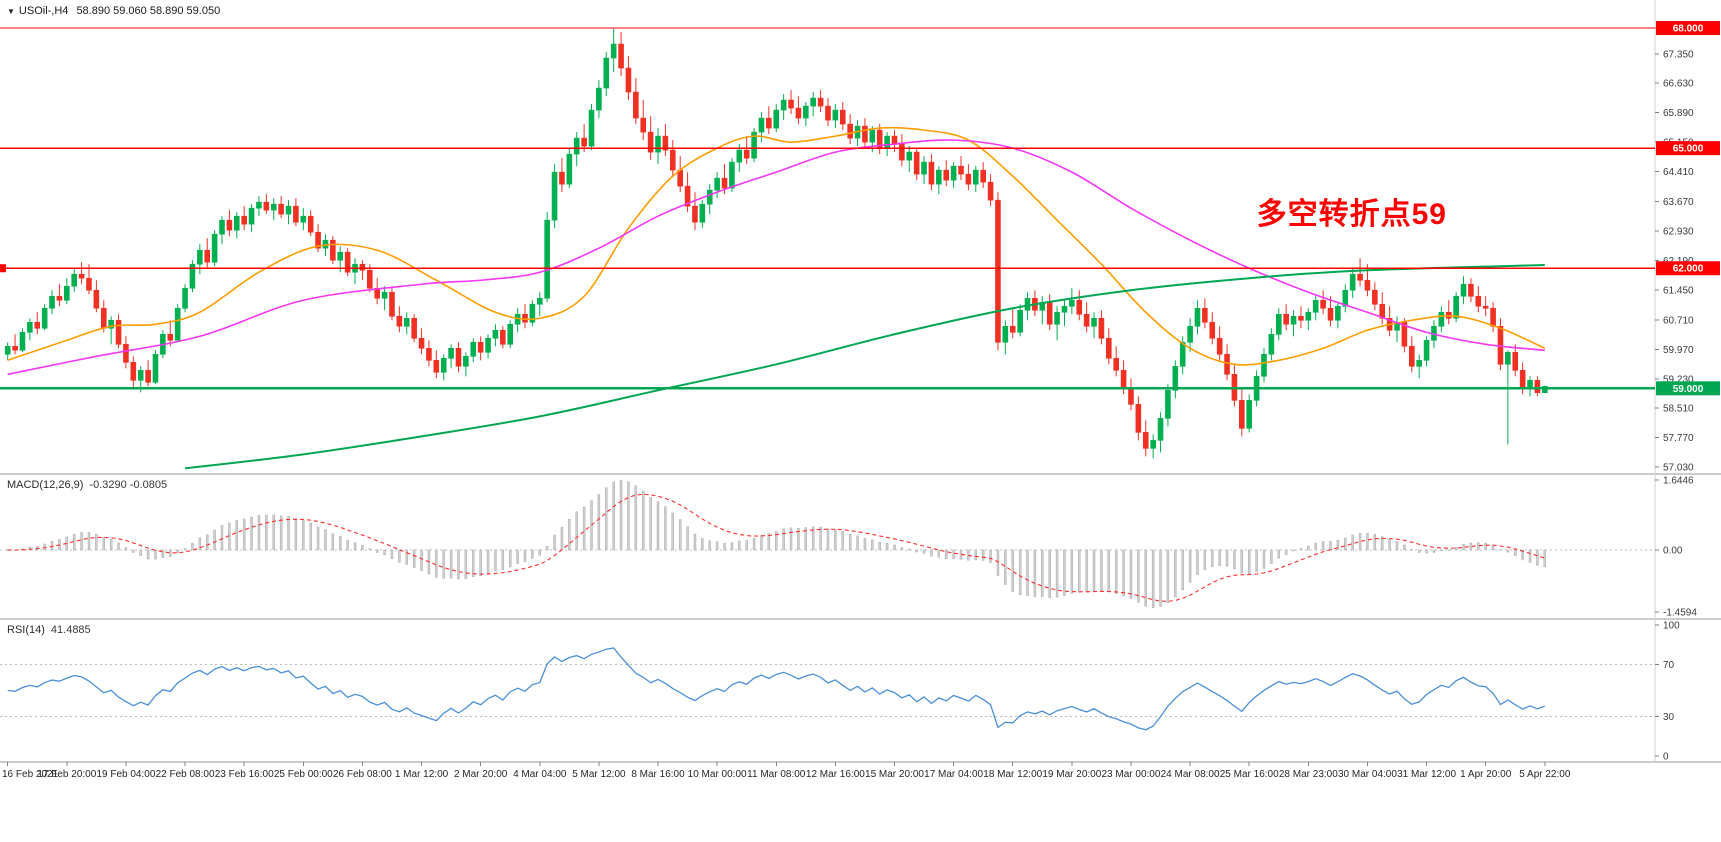  What do you see at coordinates (1688, 269) in the screenshot?
I see `svg-text: 62.000` at bounding box center [1688, 269].